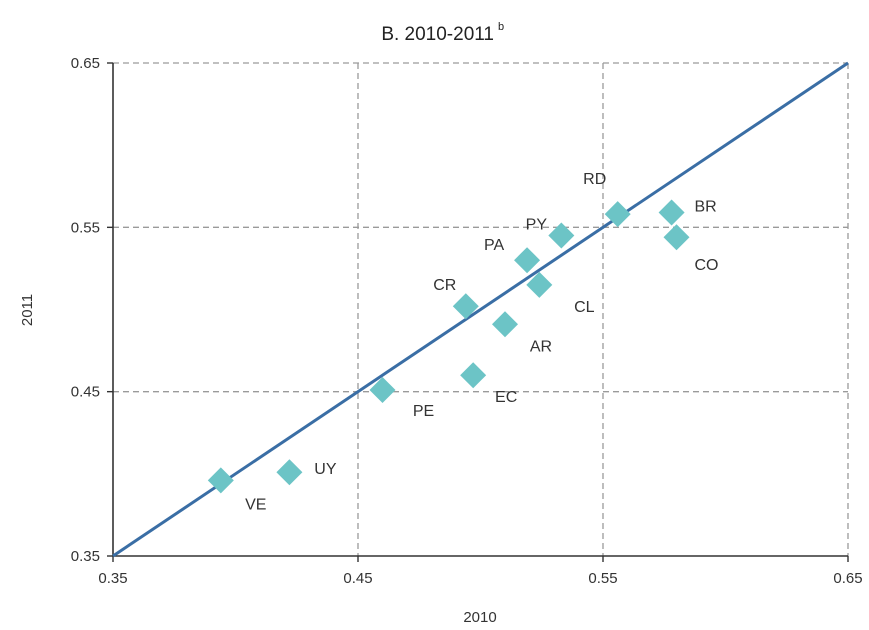  What do you see at coordinates (602, 578) in the screenshot?
I see `x-tick-label: 0.55` at bounding box center [602, 578].